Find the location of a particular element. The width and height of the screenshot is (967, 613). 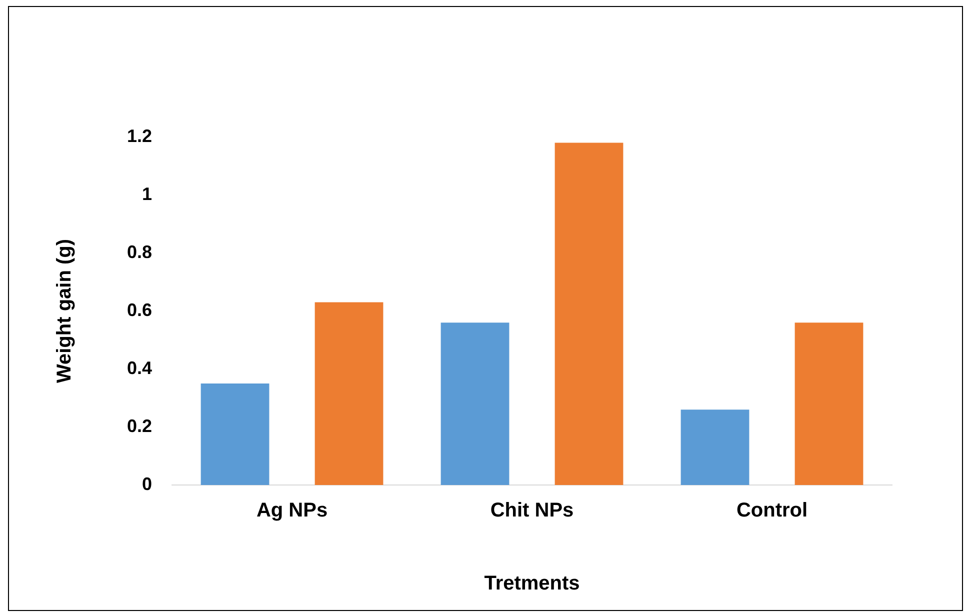

y-tick-label: 1.2 is located at coordinates (139, 136).